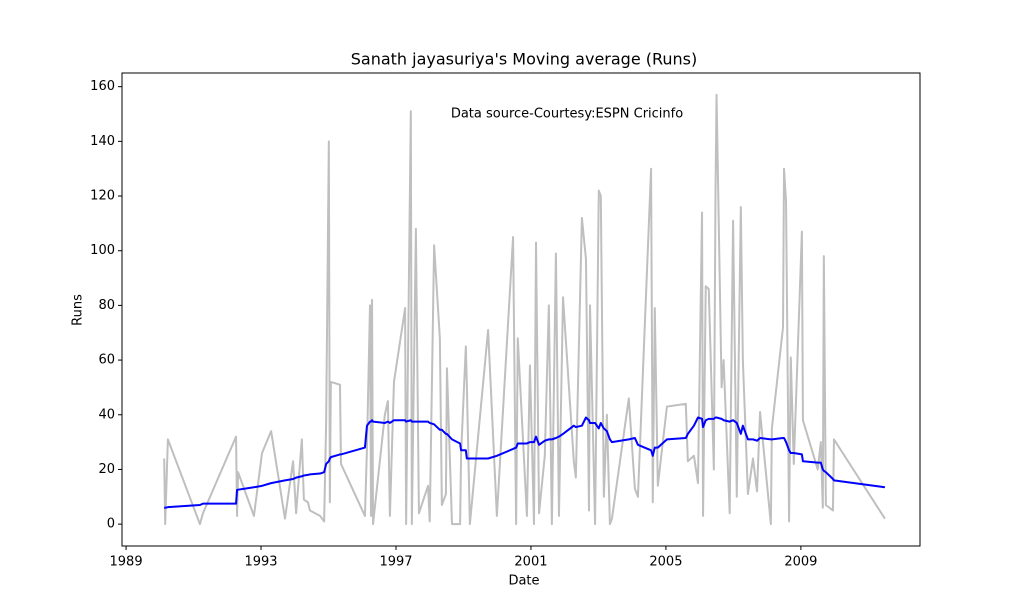  Describe the element at coordinates (111, 524) in the screenshot. I see `y-tick-label: 0` at that location.